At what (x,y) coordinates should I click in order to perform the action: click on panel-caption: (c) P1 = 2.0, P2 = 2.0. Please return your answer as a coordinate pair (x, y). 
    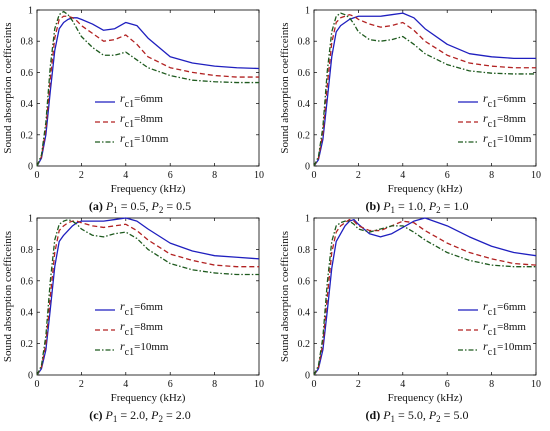
    Looking at the image, I should click on (140, 416).